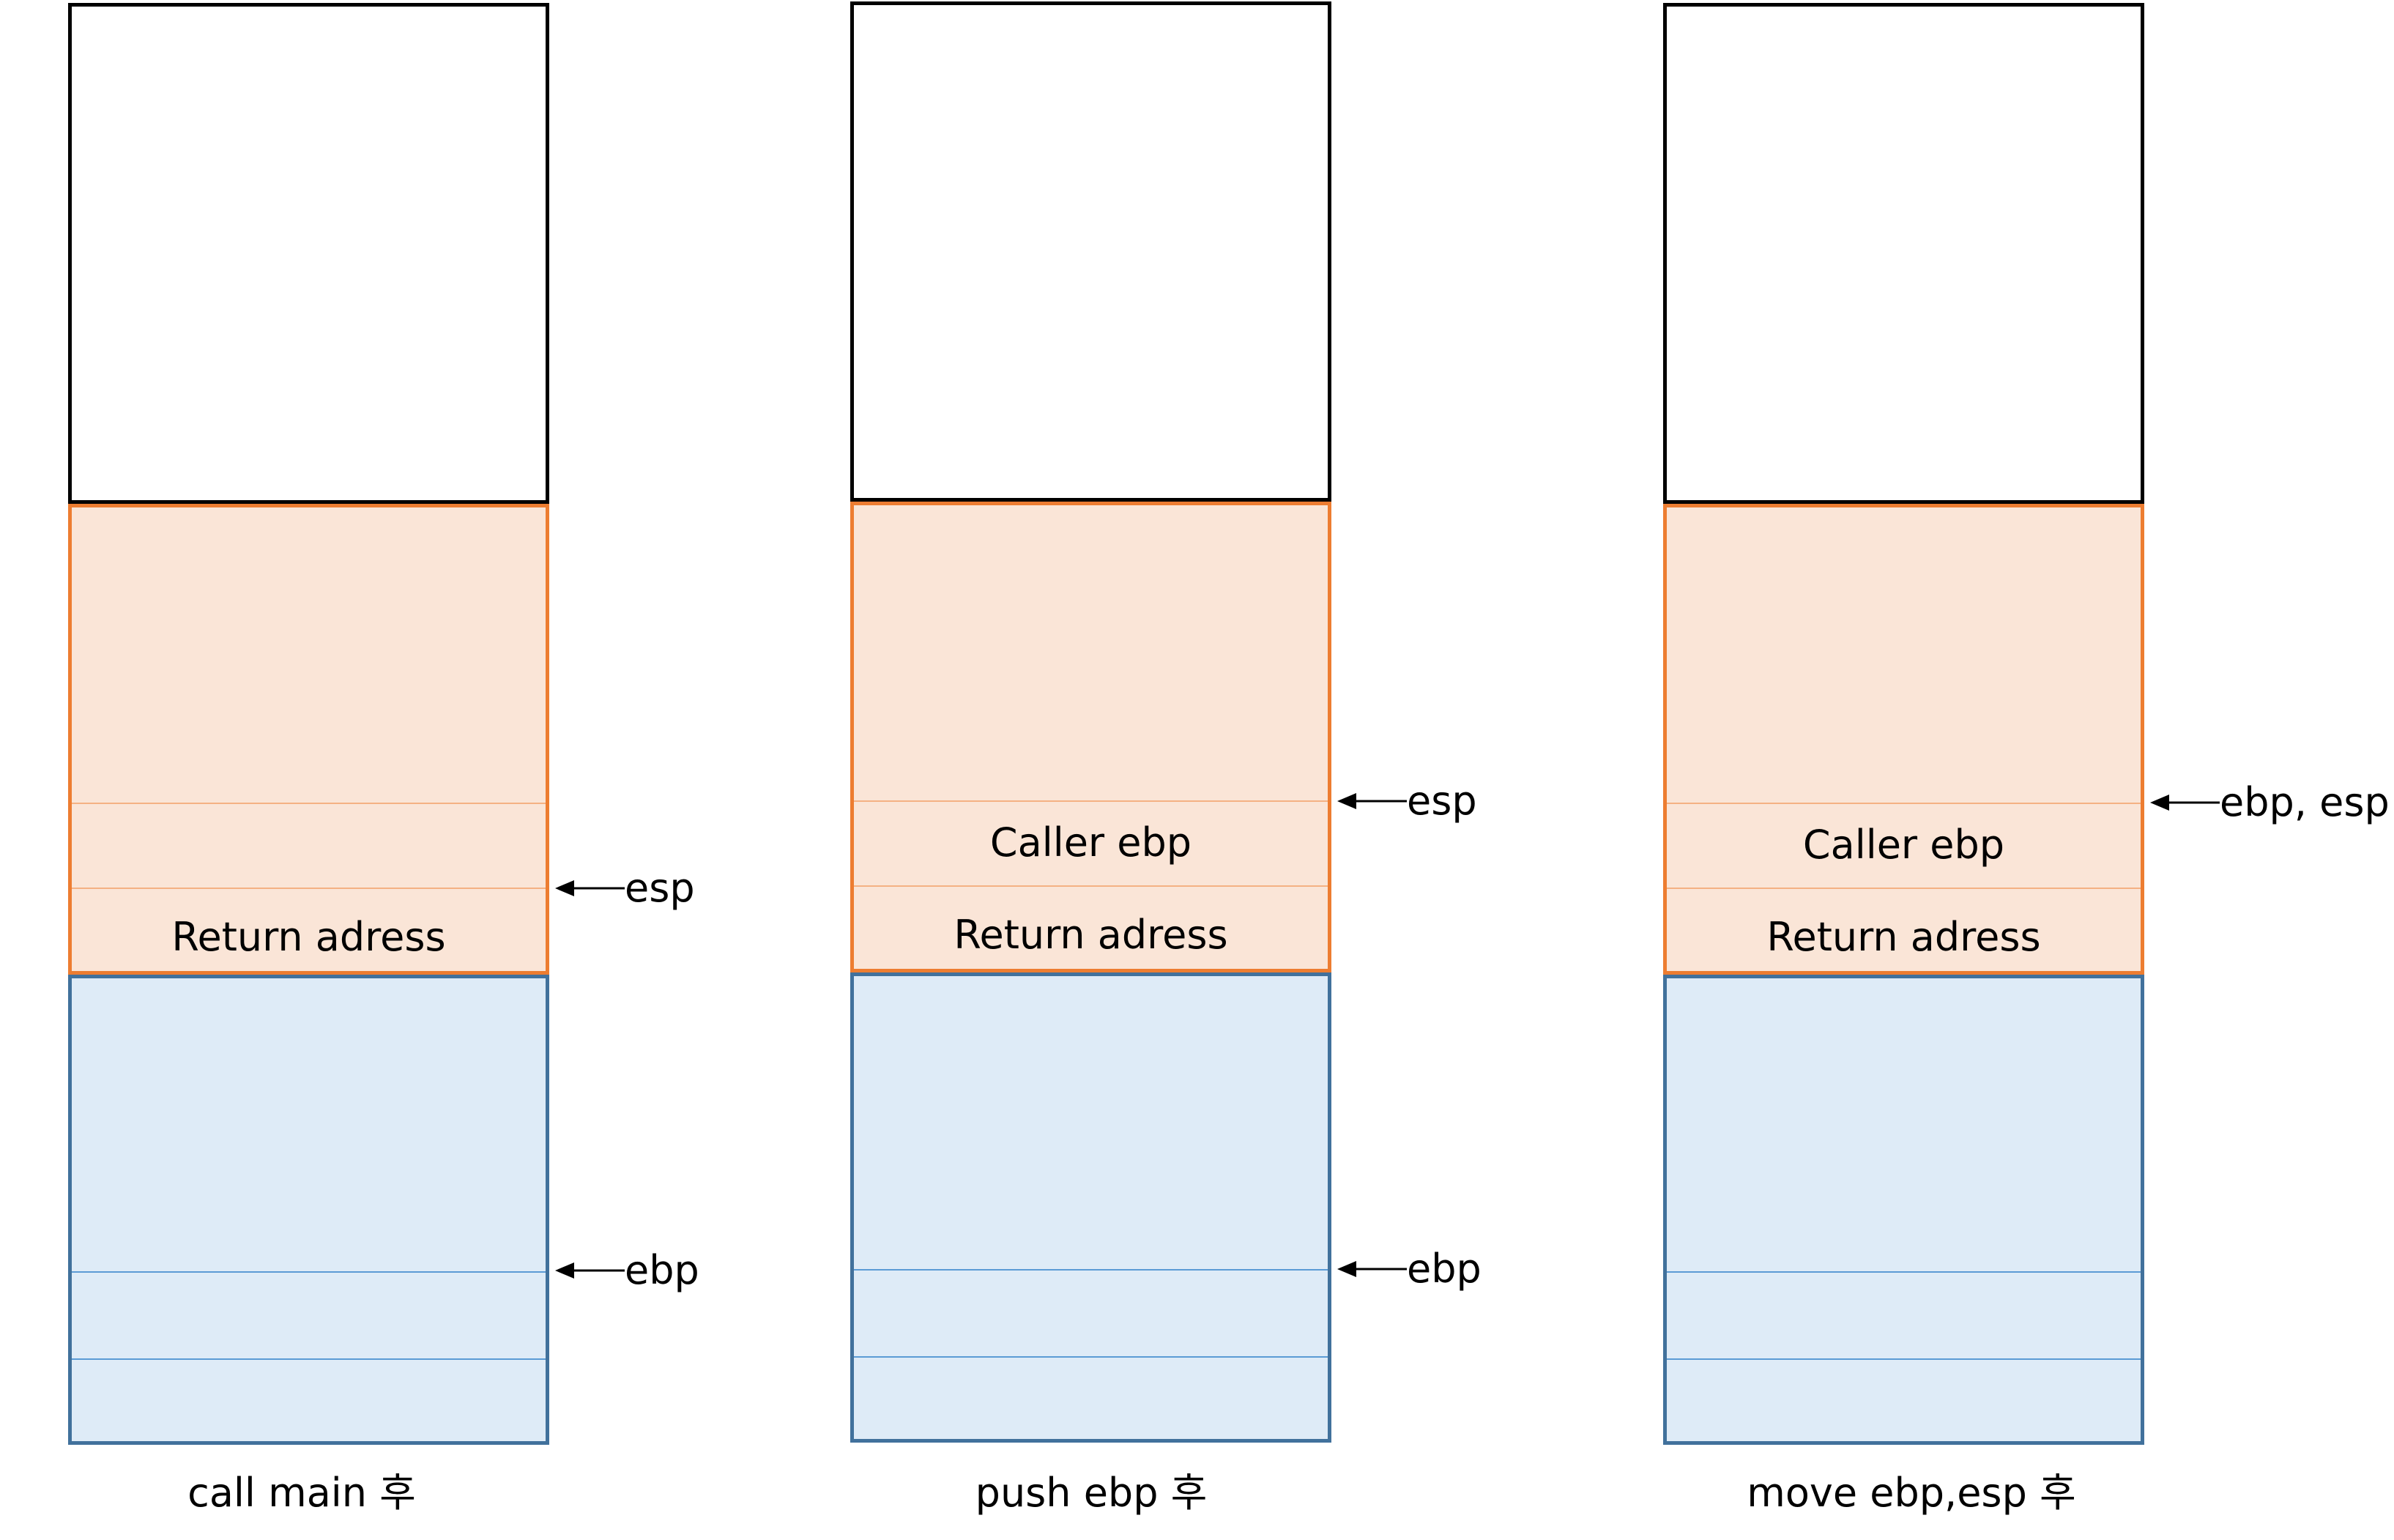  What do you see at coordinates (308, 739) in the screenshot?
I see `main-frame-region: Return adress` at bounding box center [308, 739].